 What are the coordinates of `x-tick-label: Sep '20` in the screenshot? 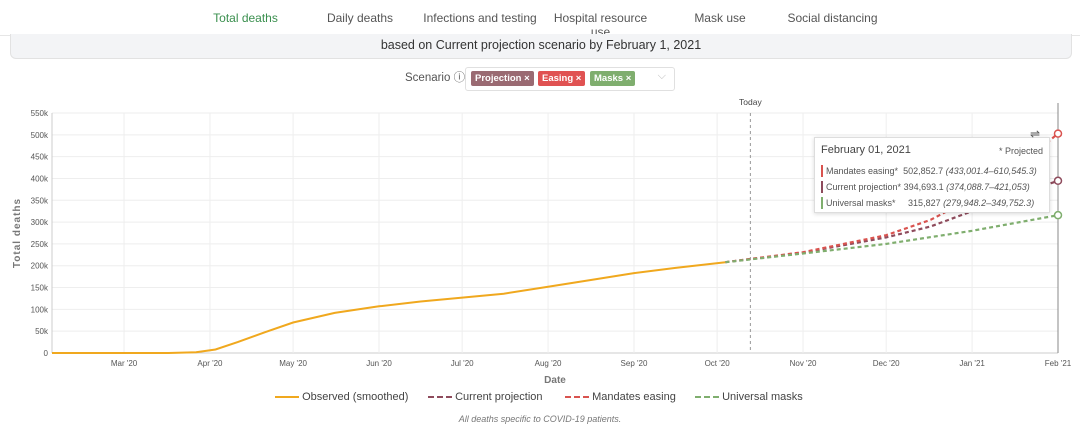 It's located at (634, 363).